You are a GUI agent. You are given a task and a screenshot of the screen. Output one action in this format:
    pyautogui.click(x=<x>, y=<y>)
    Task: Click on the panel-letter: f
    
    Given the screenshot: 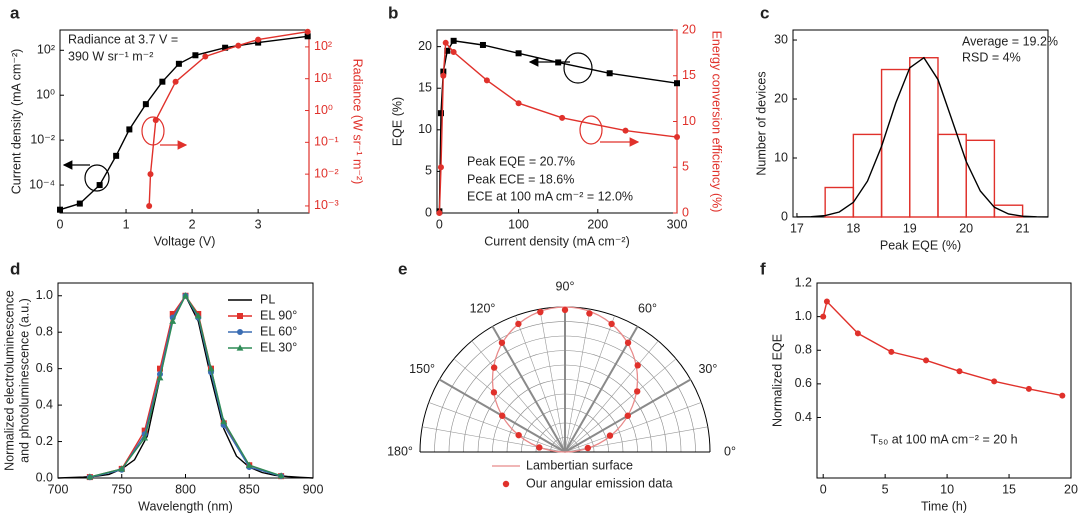 What is the action you would take?
    pyautogui.click(x=763, y=268)
    